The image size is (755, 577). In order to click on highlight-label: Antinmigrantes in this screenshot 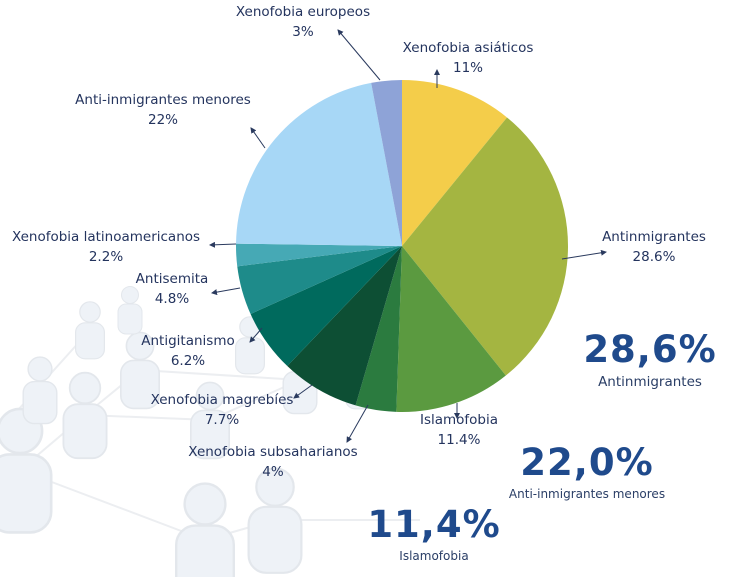, I will do `click(650, 382)`.